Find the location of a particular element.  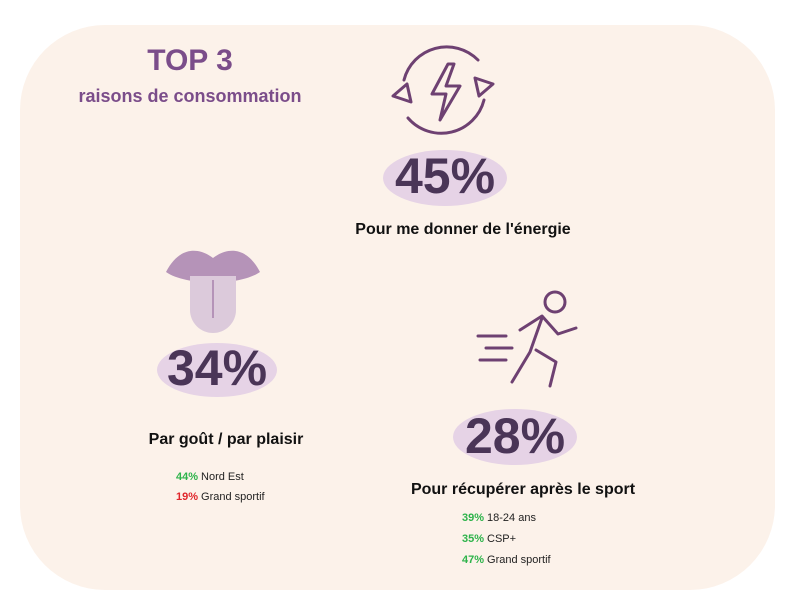

percent: 34% is located at coordinates (217, 368).